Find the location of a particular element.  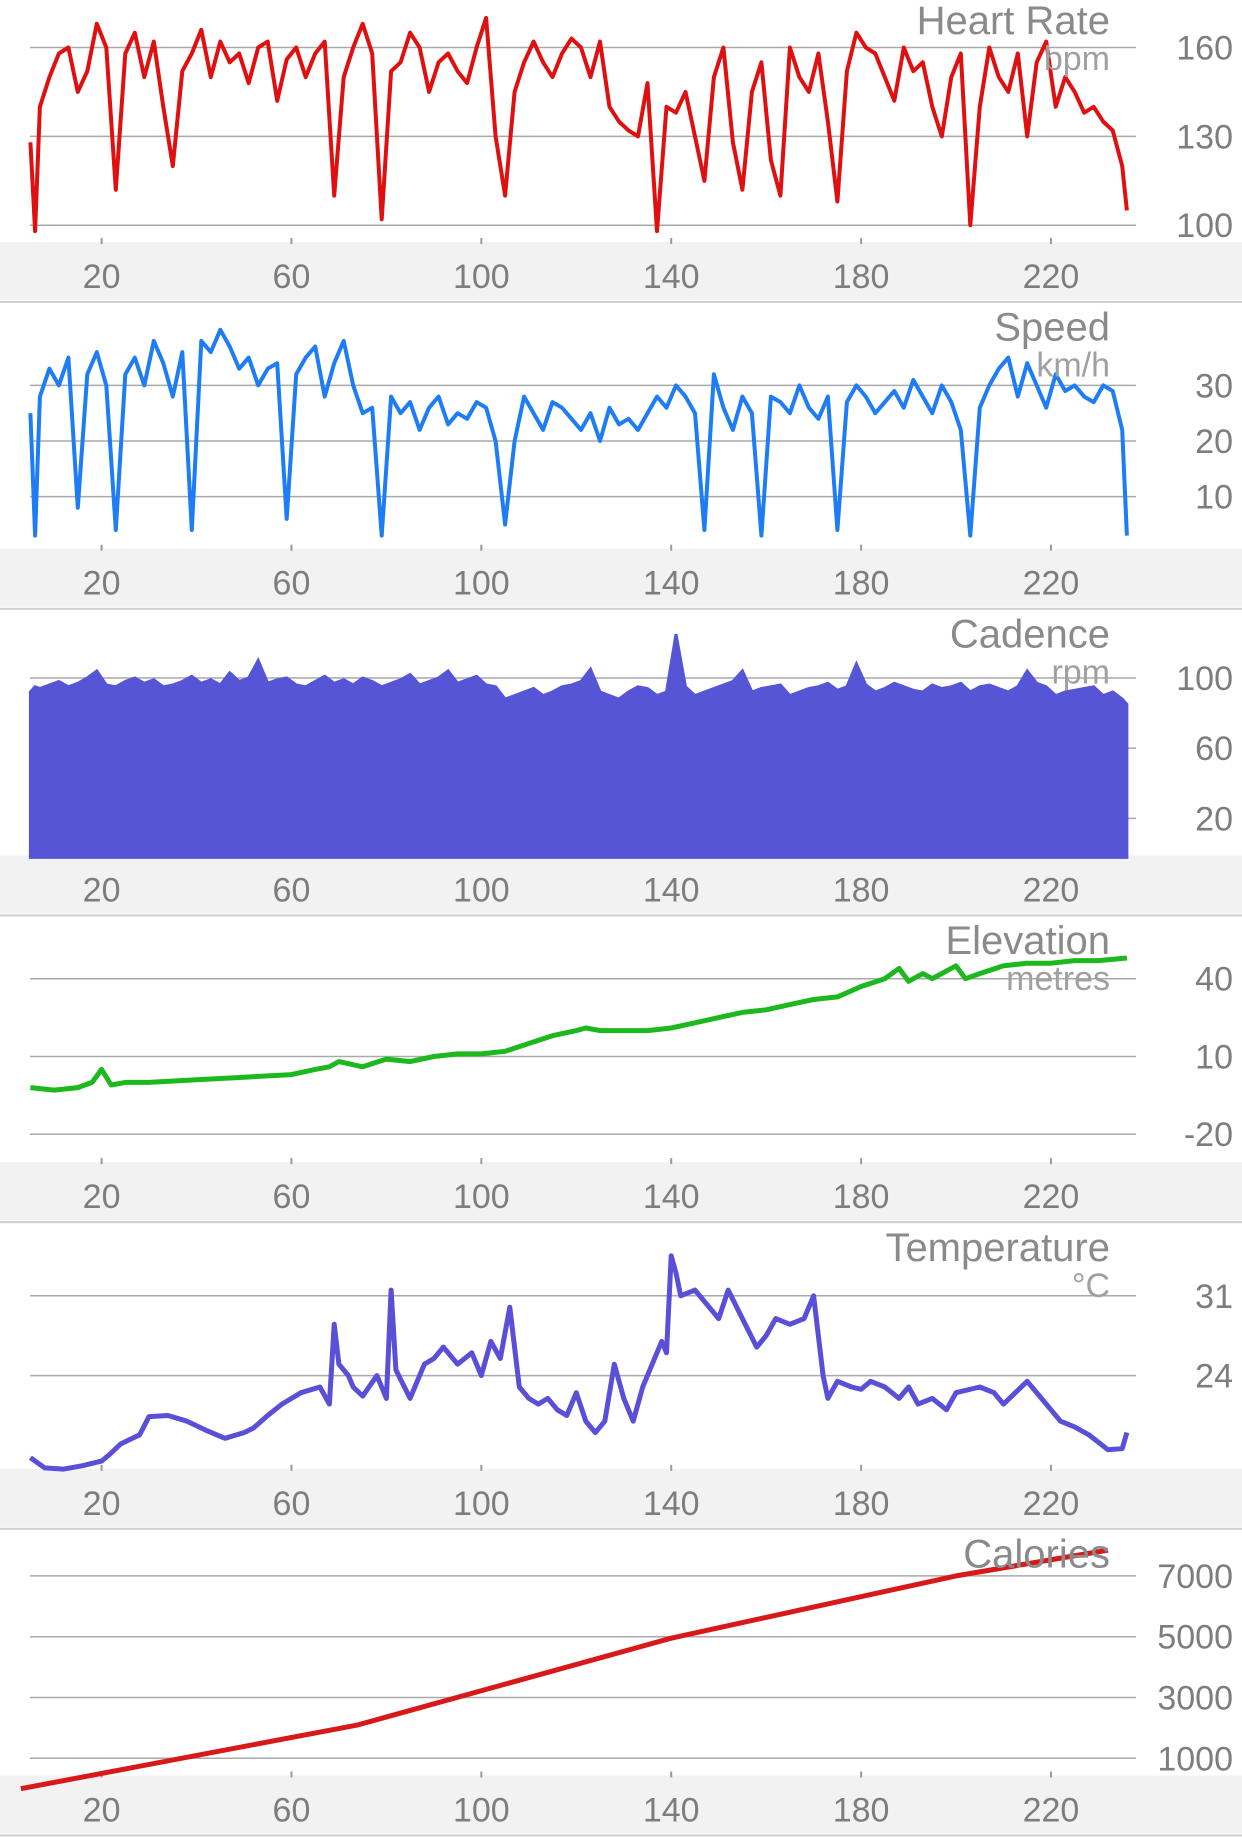

y-tick-label: 3000 is located at coordinates (1195, 1699).